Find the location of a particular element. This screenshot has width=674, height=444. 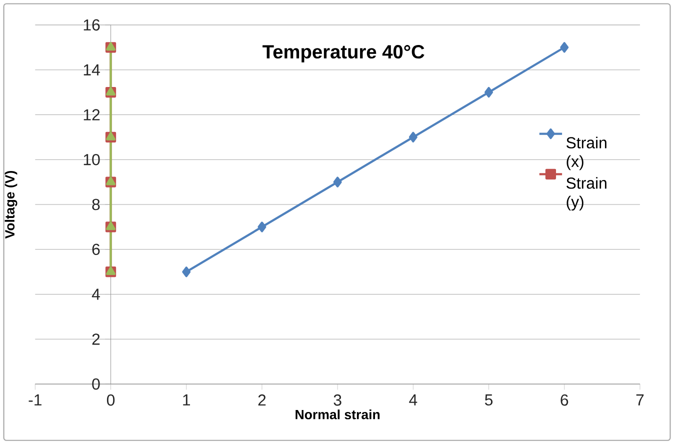

x-tick-label: 5 is located at coordinates (488, 400).